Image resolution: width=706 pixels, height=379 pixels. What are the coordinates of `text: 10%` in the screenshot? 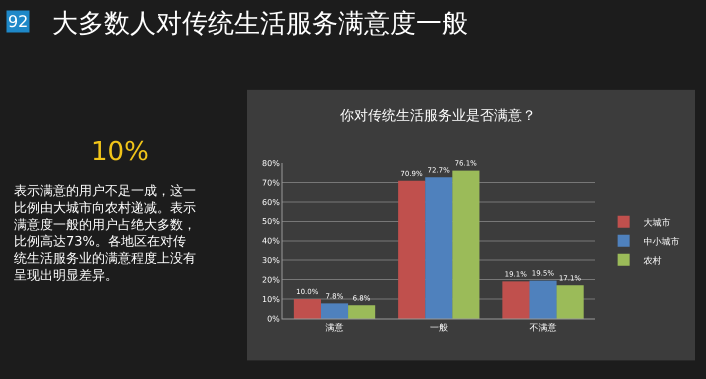 It's located at (120, 152).